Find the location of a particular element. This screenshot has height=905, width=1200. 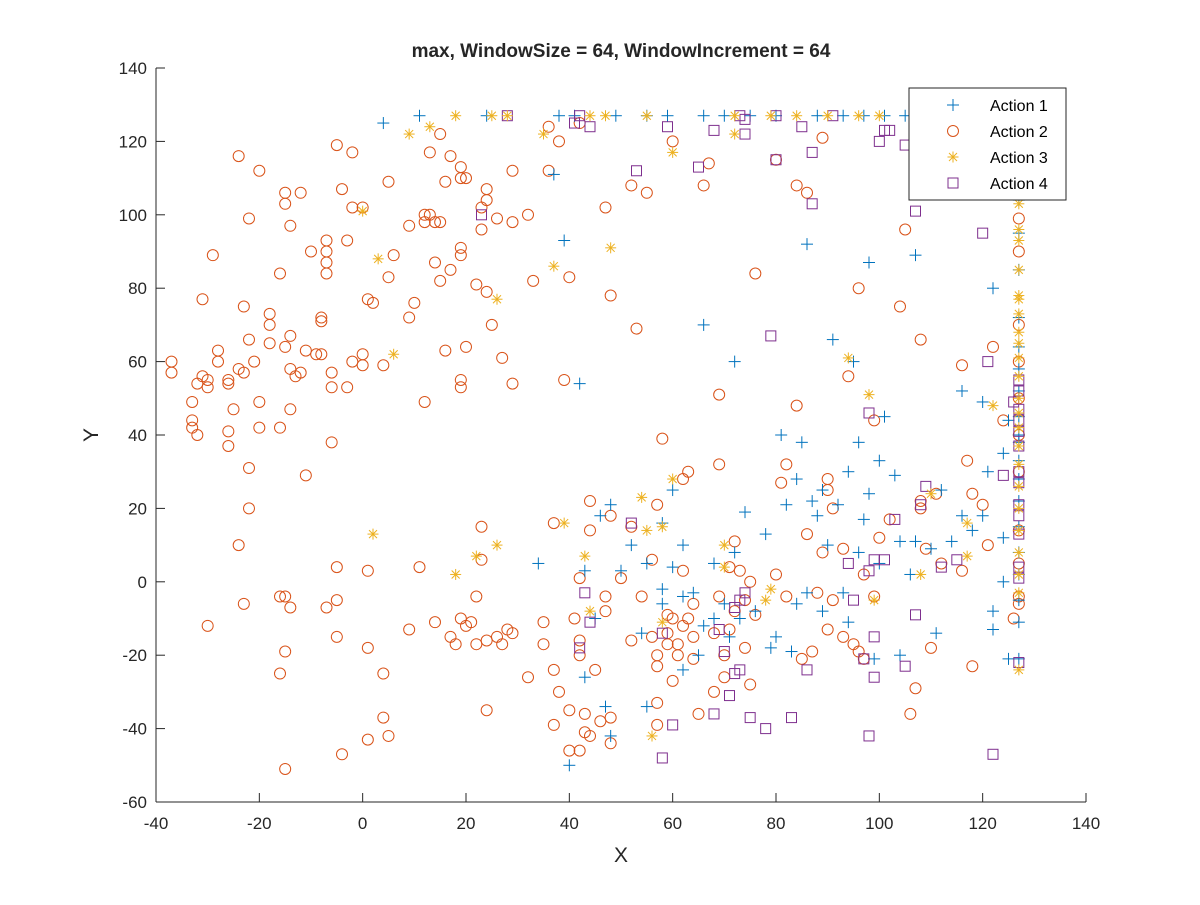

x-axis-label: X is located at coordinates (621, 855).